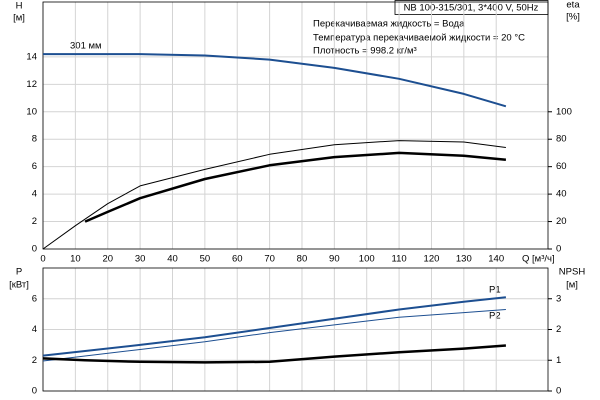  I want to click on series-label: P1, so click(495, 290).